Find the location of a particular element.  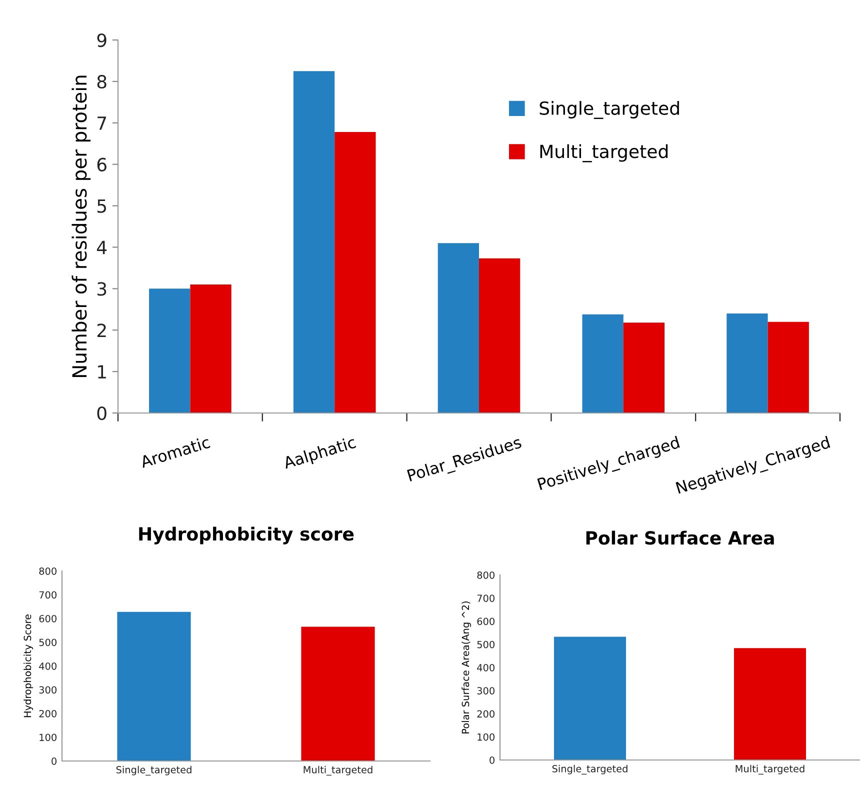

chart-title: Hydrophobicity score is located at coordinates (246, 535).